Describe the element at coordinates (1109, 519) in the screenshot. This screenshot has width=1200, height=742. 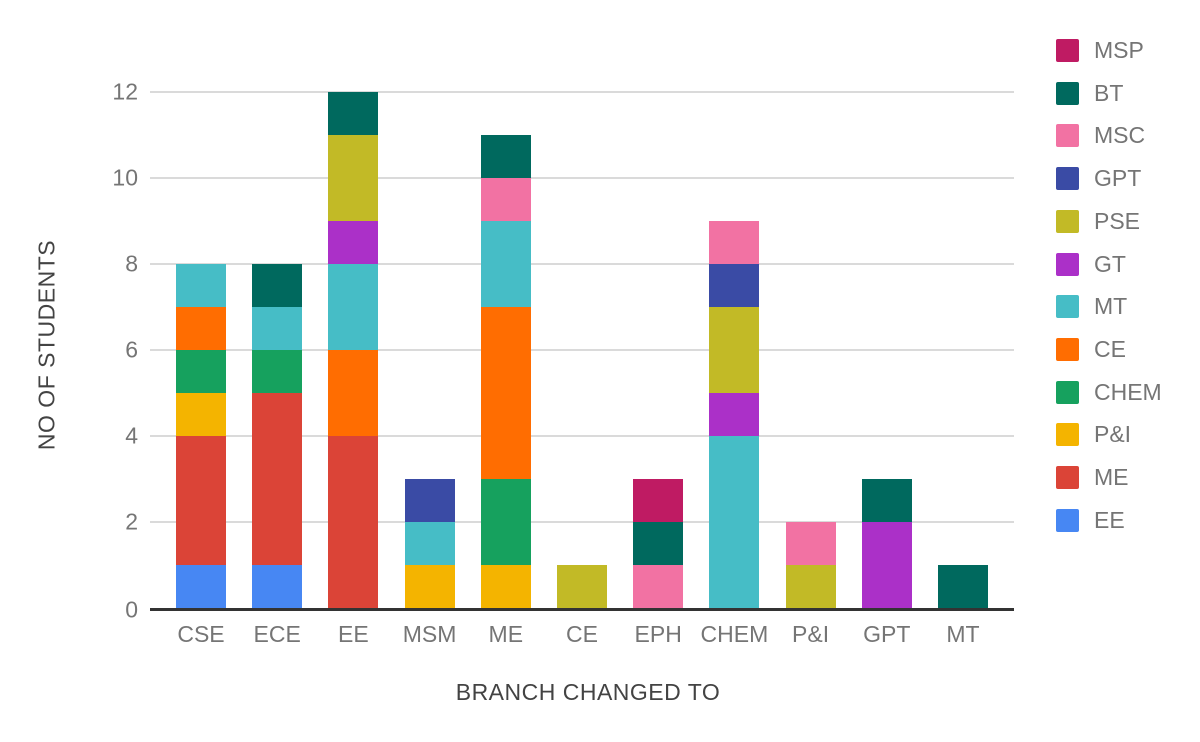
I see `legend-label: EE` at that location.